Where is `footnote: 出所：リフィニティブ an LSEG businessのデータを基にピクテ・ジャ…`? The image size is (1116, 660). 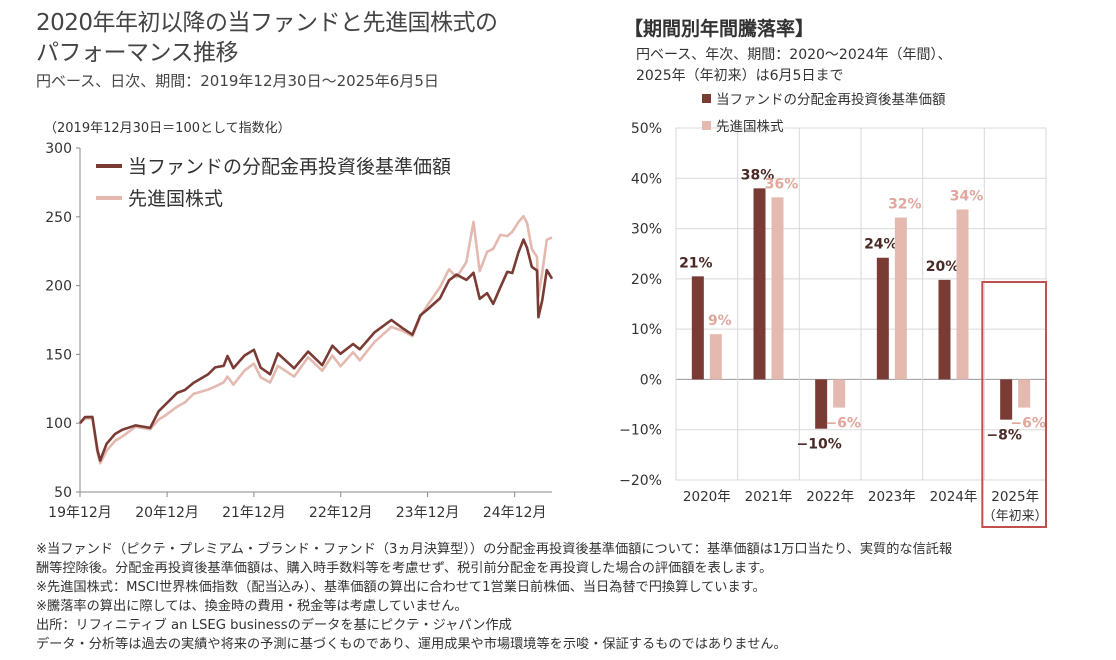 footnote: 出所：リフィニティブ an LSEG businessのデータを基にピクテ・ジャ… is located at coordinates (274, 625).